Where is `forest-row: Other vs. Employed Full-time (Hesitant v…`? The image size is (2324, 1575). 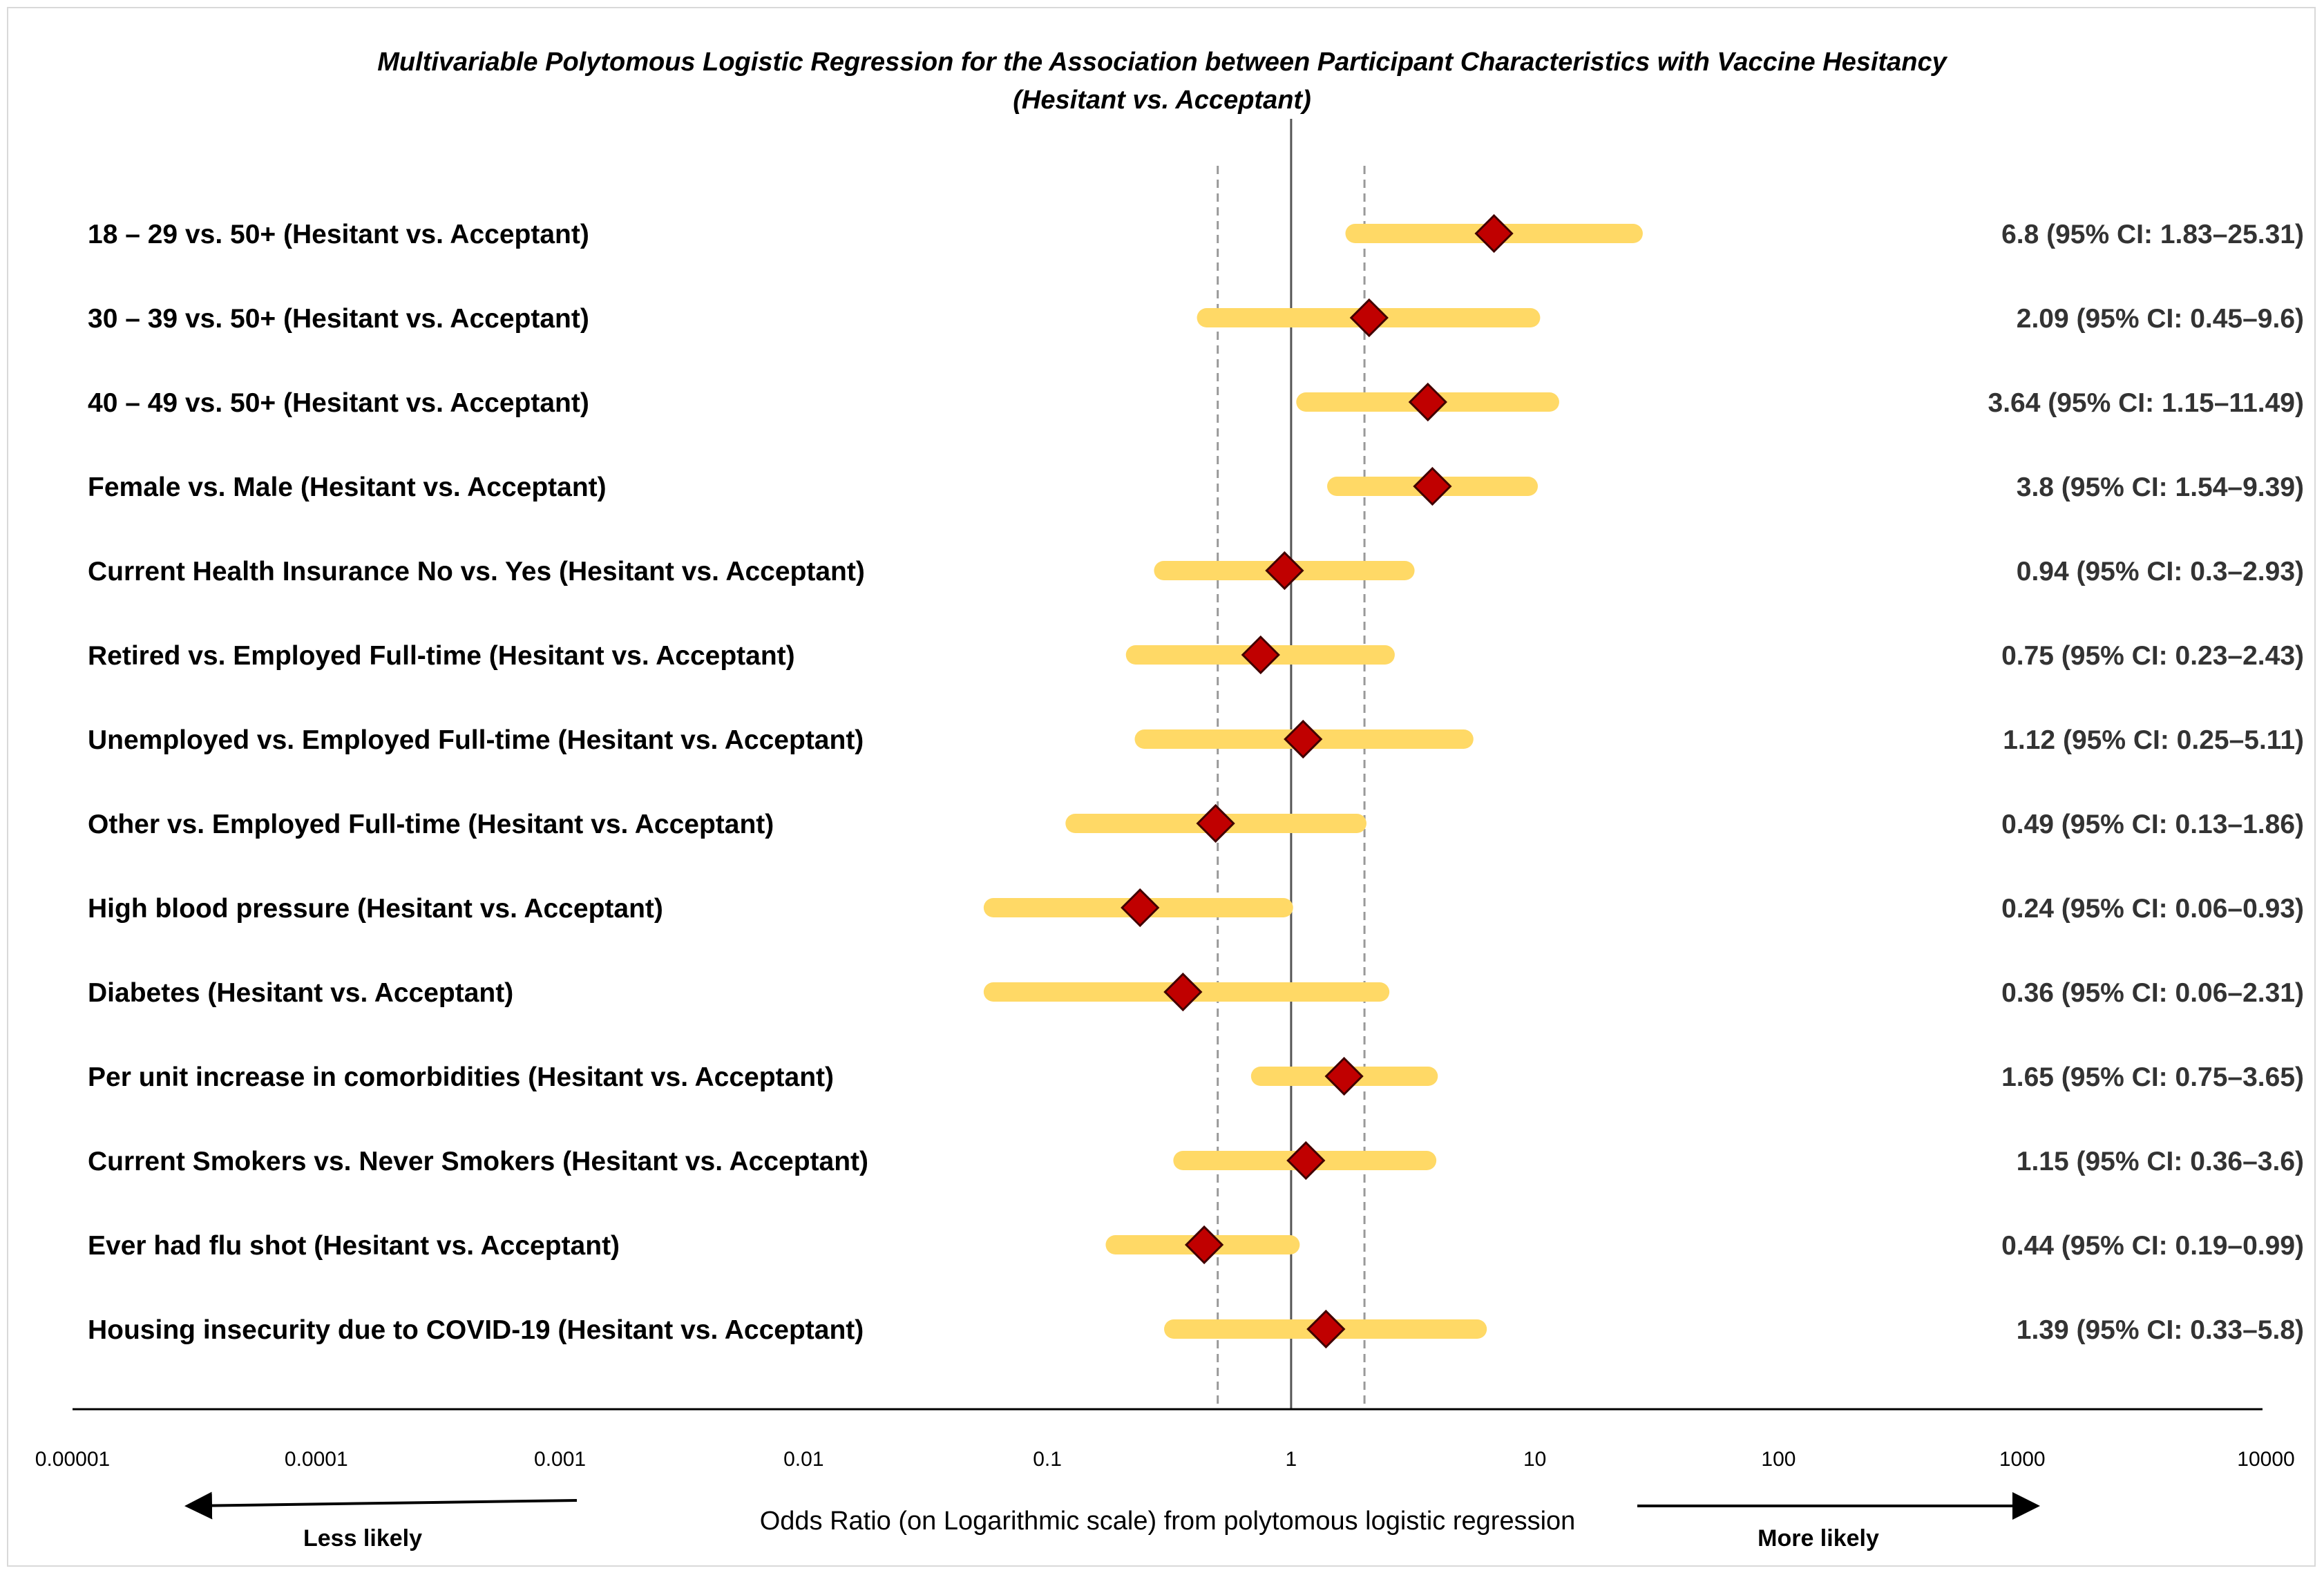 forest-row: Other vs. Employed Full-time (Hesitant v… is located at coordinates (1196, 823).